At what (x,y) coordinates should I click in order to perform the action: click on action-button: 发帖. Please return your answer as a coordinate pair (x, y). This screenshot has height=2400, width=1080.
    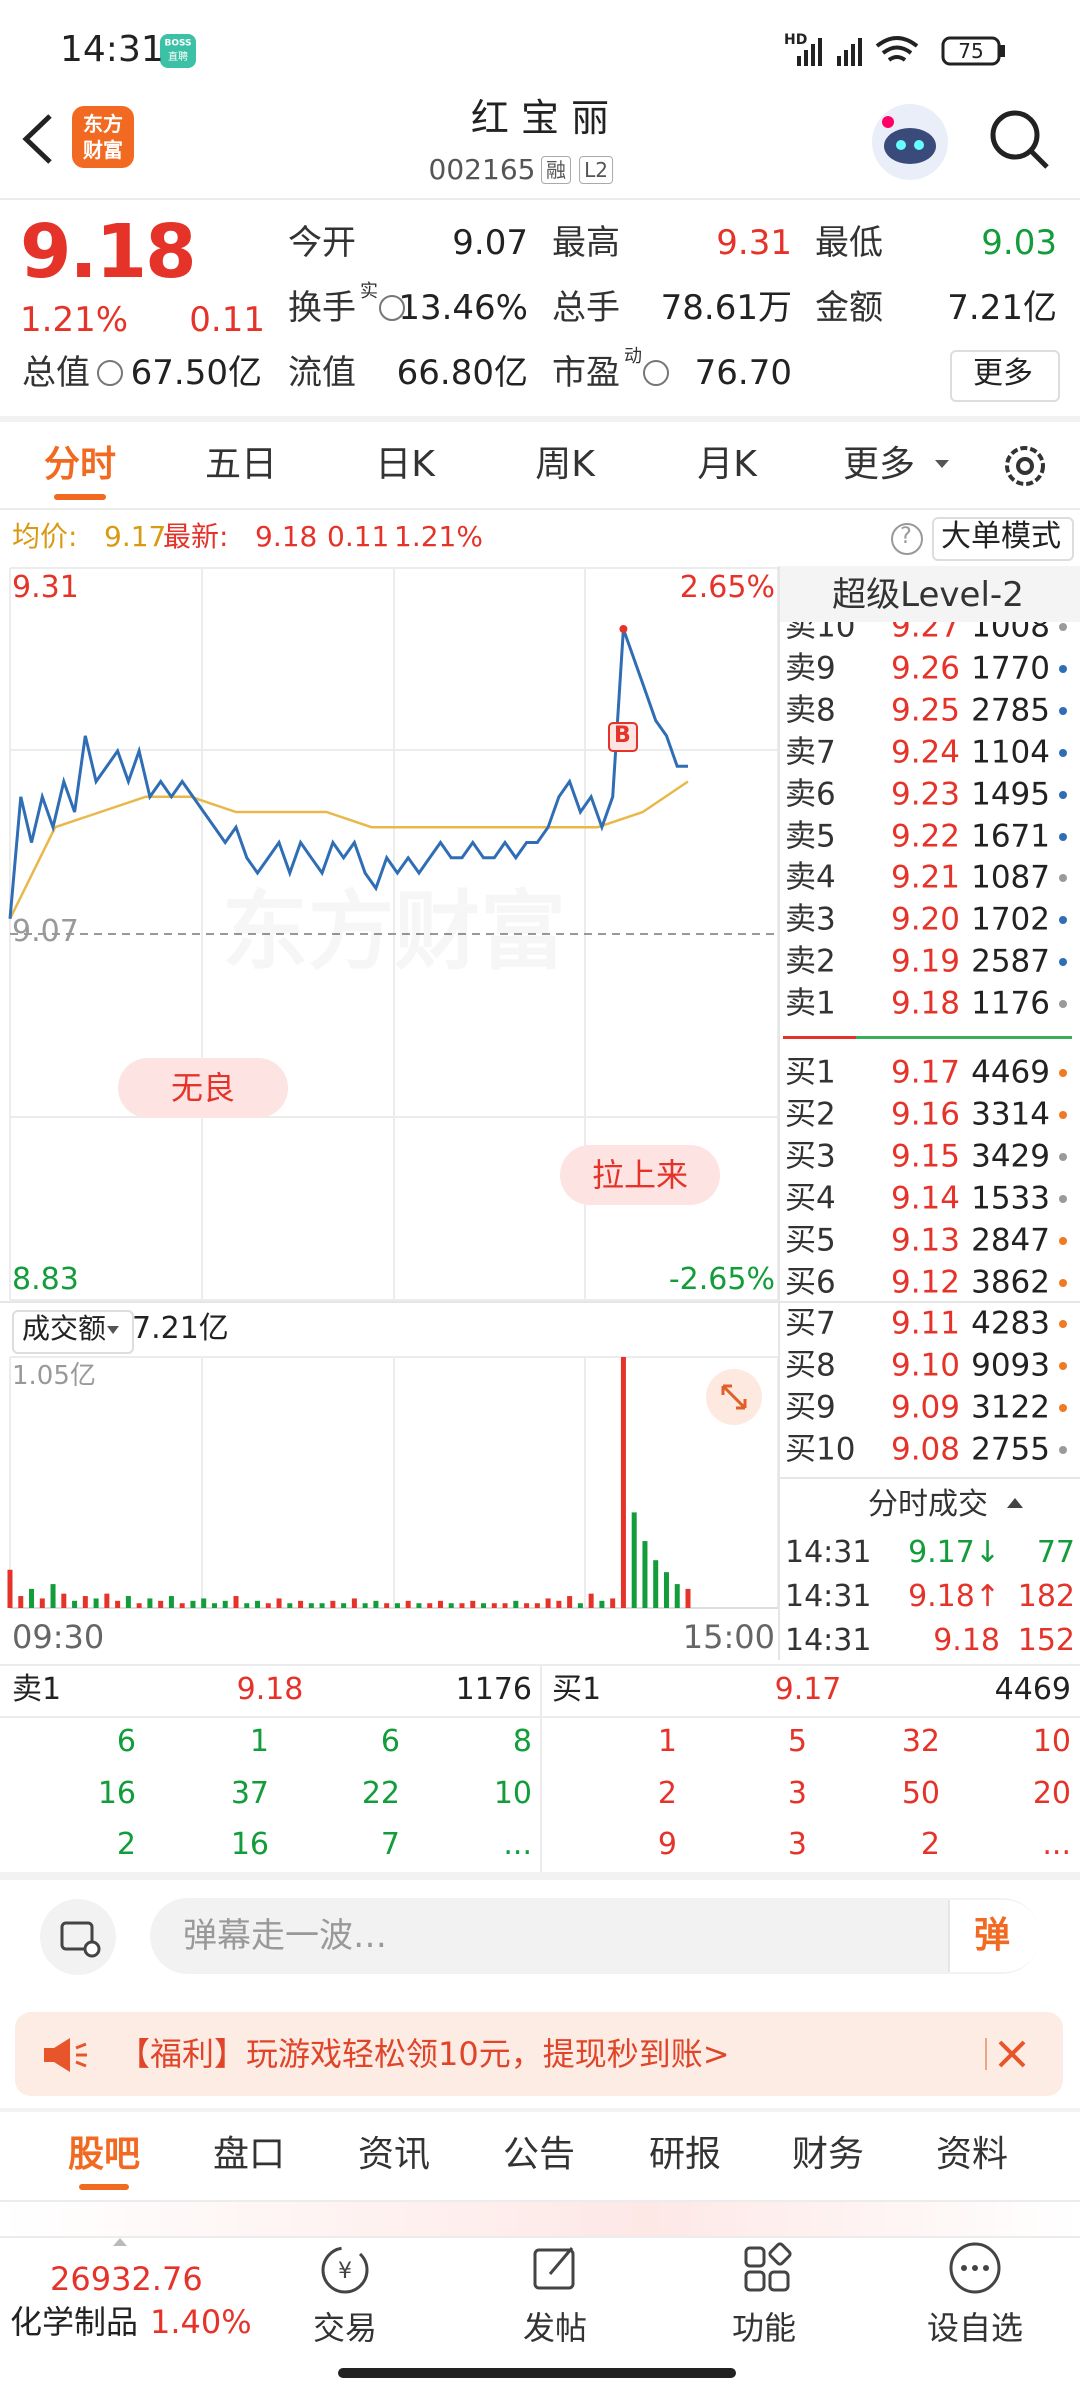
    Looking at the image, I should click on (555, 2328).